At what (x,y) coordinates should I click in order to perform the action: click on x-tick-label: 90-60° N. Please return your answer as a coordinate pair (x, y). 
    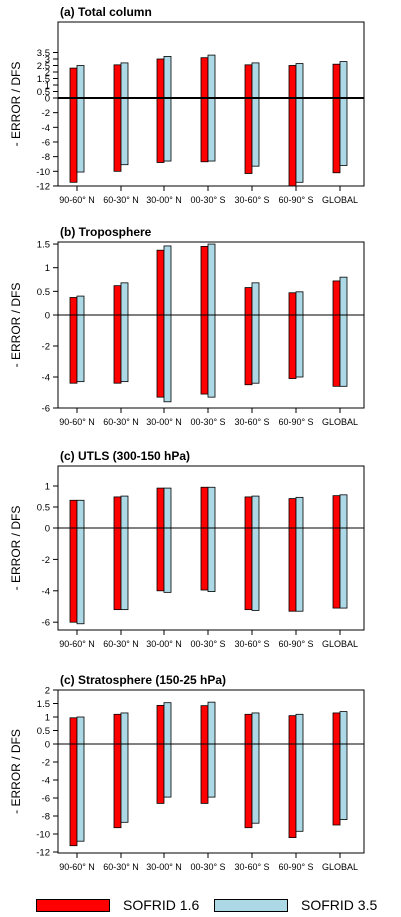
    Looking at the image, I should click on (77, 867).